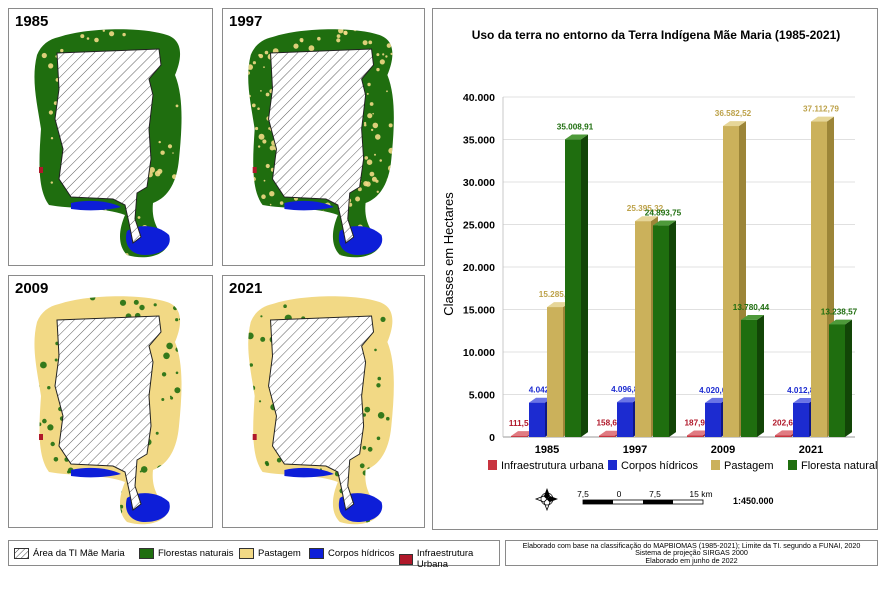 The width and height of the screenshot is (886, 591). I want to click on legend-entry: Pastagem, so click(742, 466).